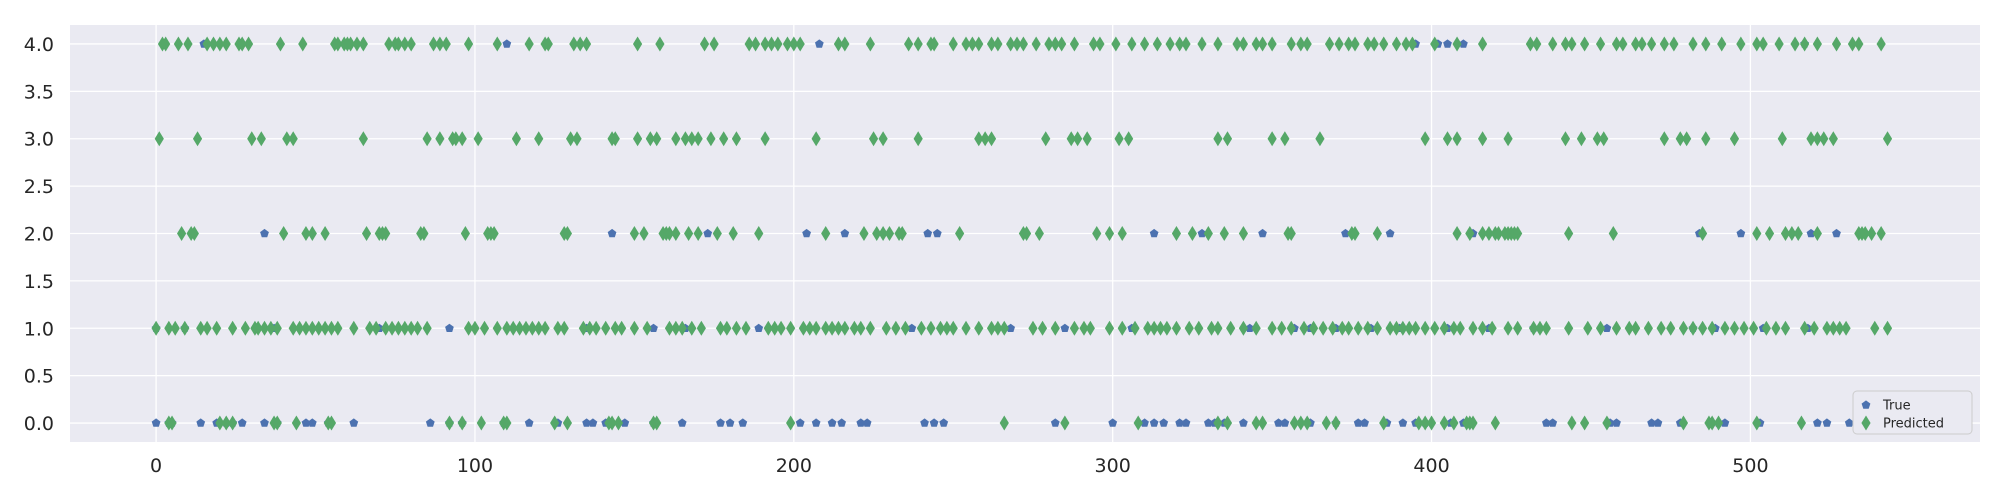 The image size is (2000, 500). What do you see at coordinates (39, 92) in the screenshot?
I see `y-tick-label: 3.5` at bounding box center [39, 92].